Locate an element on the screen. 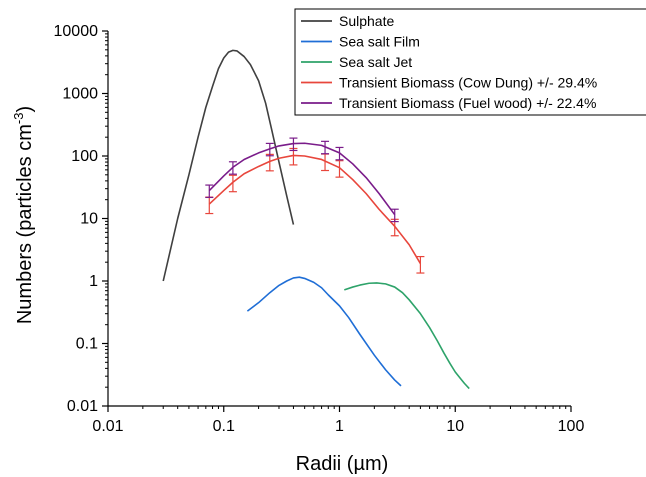 The image size is (646, 477). x-tick-label: 1 is located at coordinates (339, 426).